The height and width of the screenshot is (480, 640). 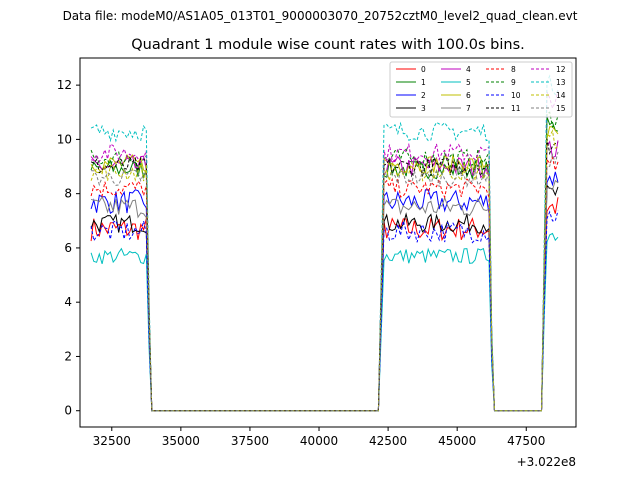 What do you see at coordinates (516, 108) in the screenshot?
I see `legend-label: 11` at bounding box center [516, 108].